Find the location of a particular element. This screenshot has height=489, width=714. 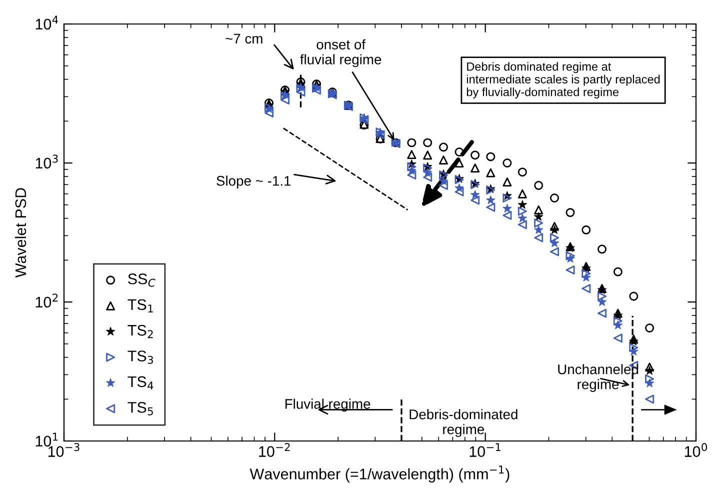

x-tick-label: 10$^{−2}$ is located at coordinates (274, 450).